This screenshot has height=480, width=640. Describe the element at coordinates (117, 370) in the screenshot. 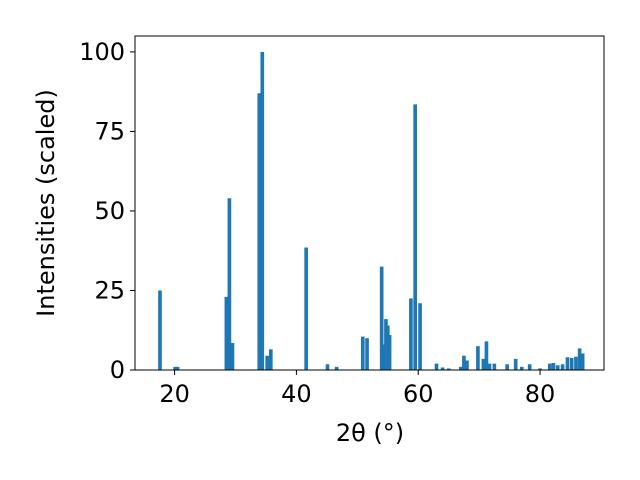

I see `y-tick-label: 0` at that location.